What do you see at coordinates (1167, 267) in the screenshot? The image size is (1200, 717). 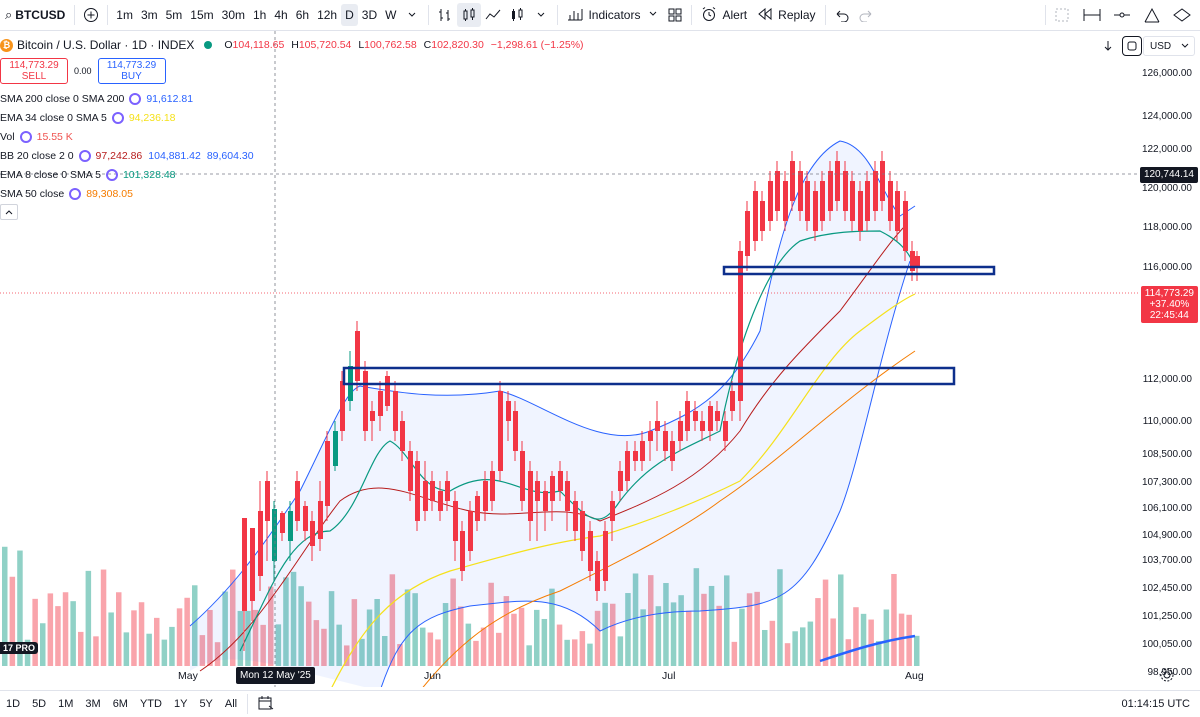 I see `price-label: 116,000.00` at bounding box center [1167, 267].